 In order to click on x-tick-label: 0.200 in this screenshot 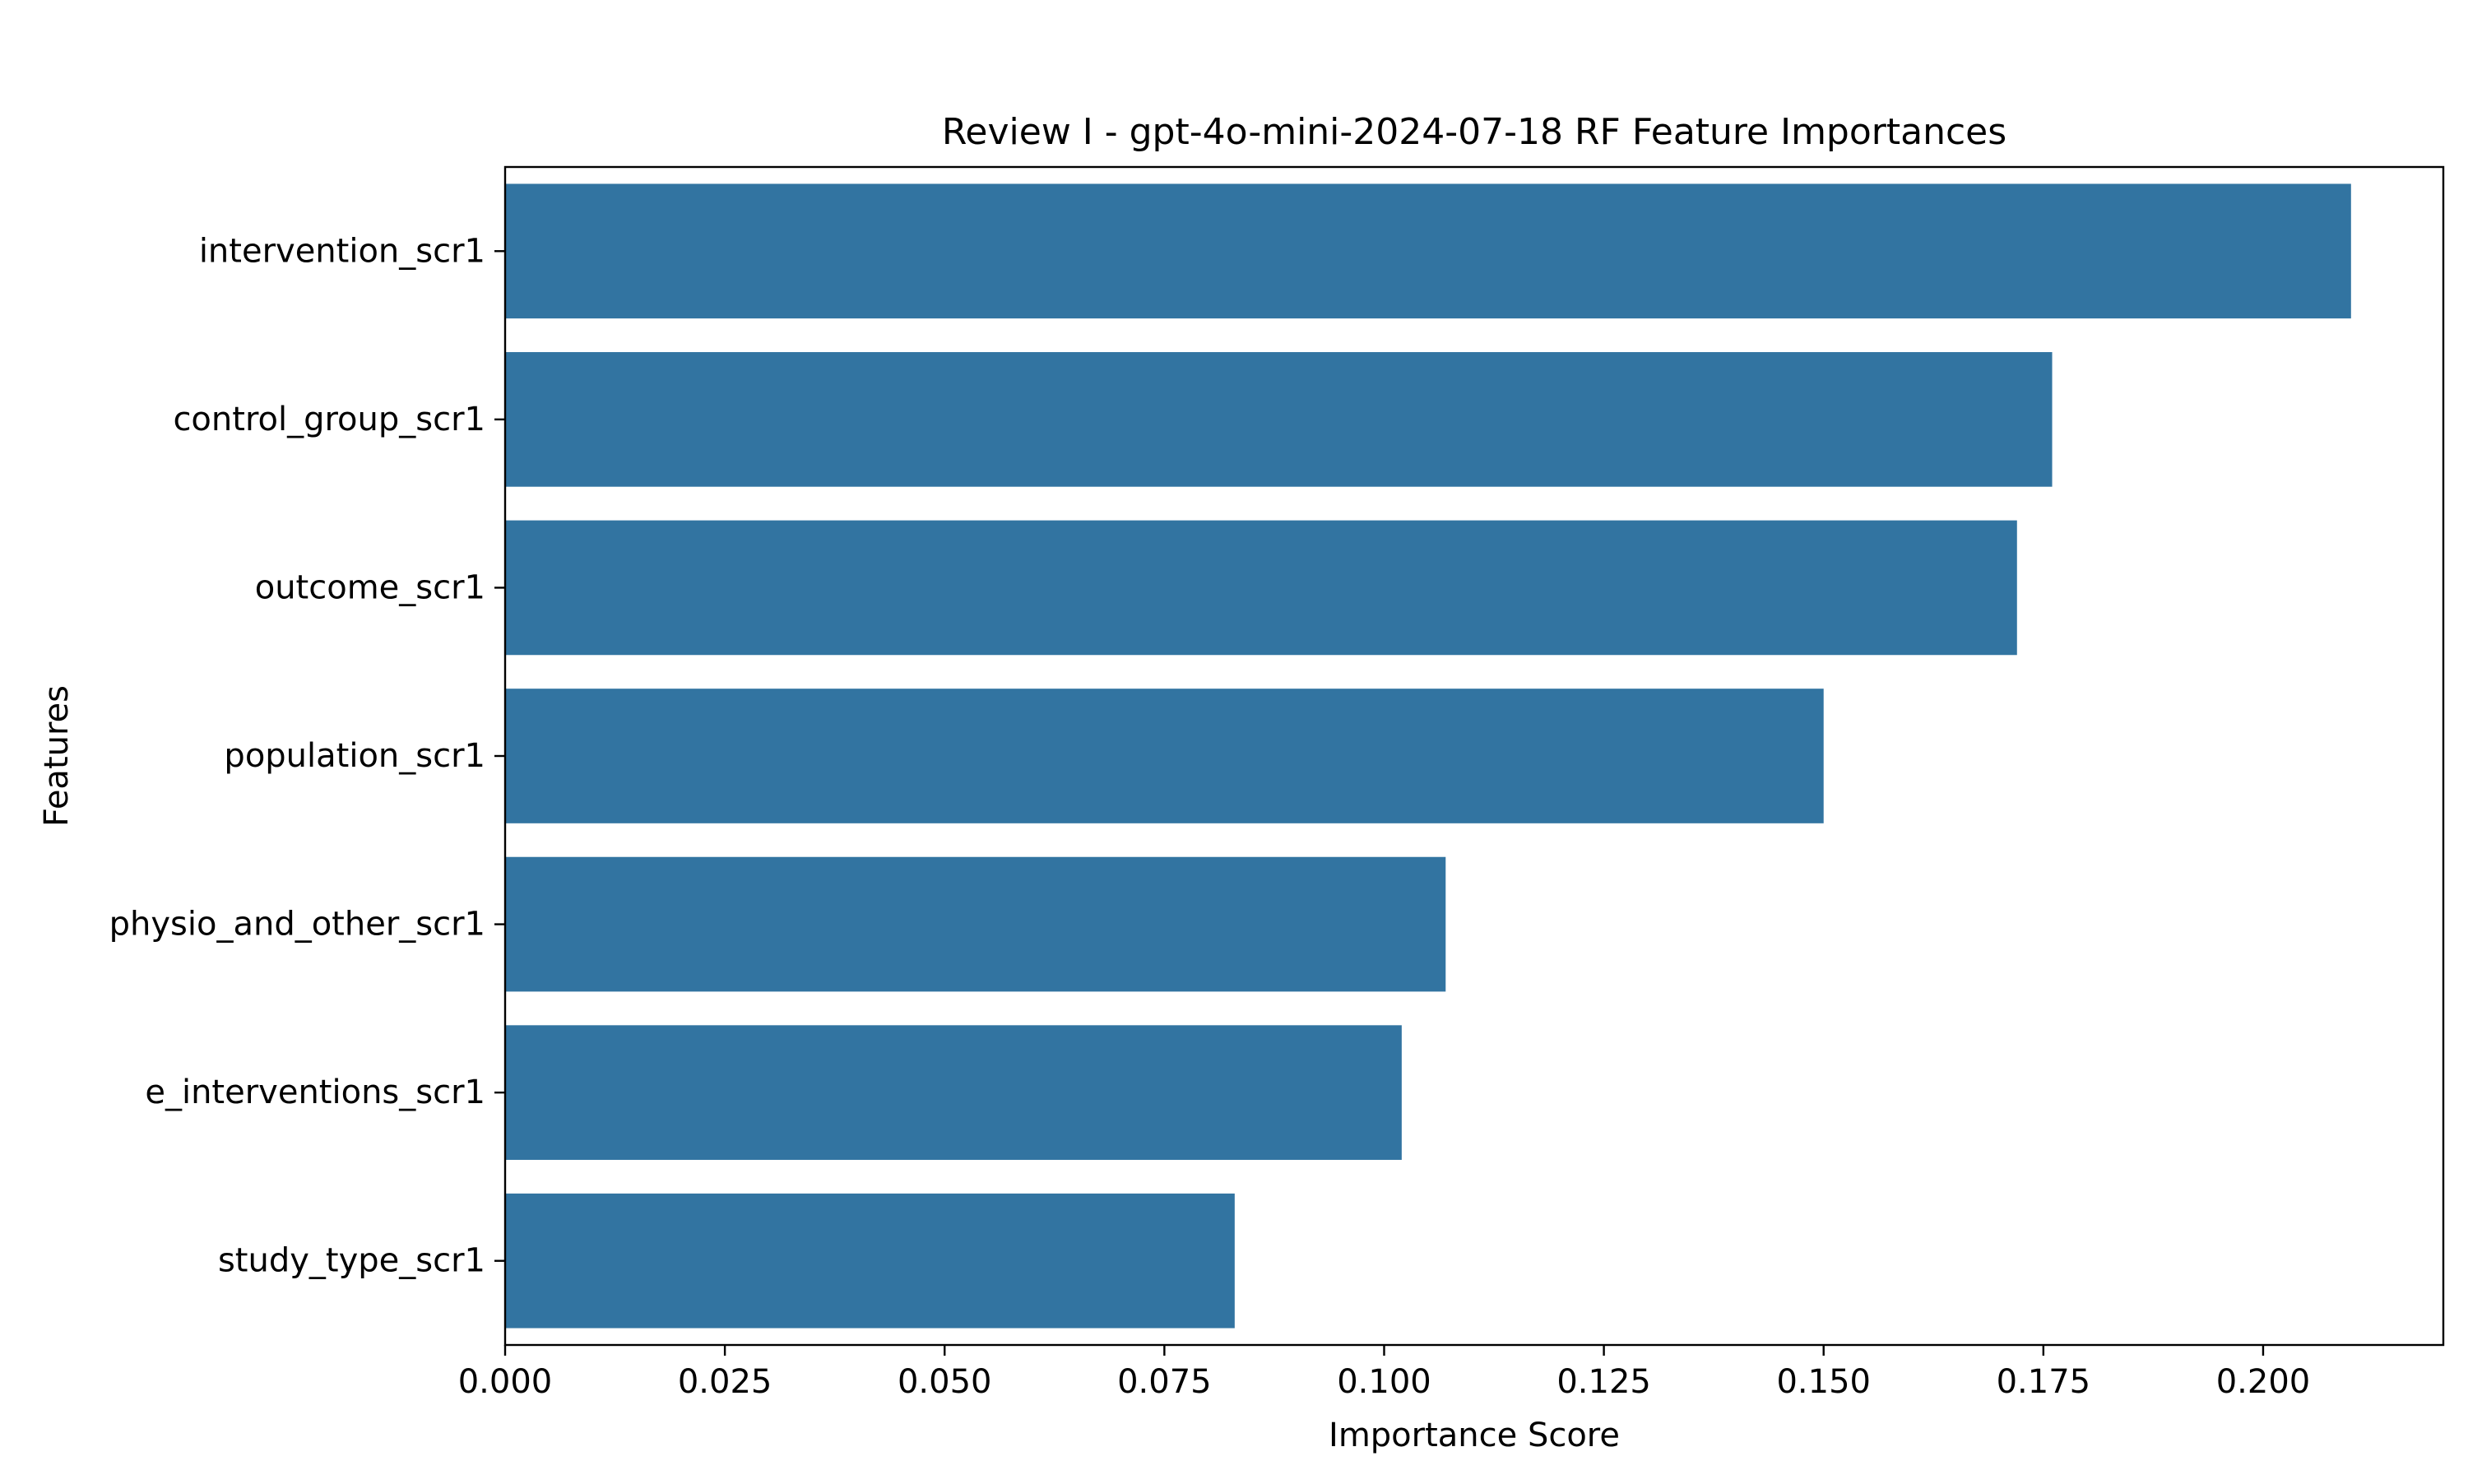, I will do `click(2263, 1382)`.